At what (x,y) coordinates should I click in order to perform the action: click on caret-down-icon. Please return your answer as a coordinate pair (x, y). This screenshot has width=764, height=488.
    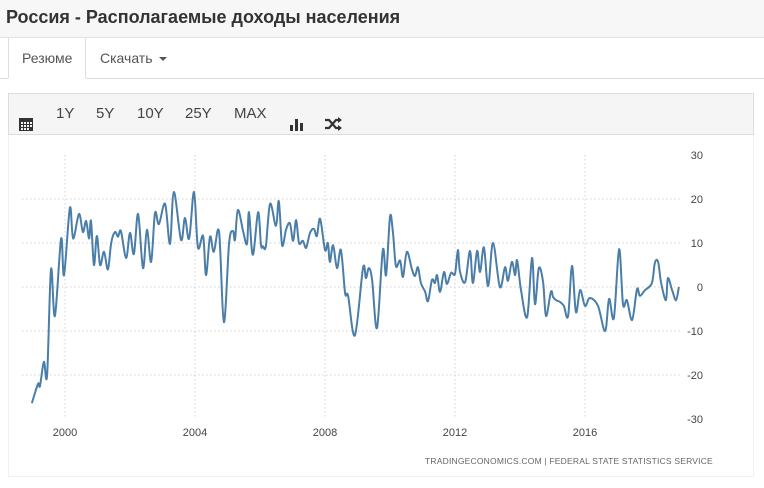
    Looking at the image, I should click on (162, 59).